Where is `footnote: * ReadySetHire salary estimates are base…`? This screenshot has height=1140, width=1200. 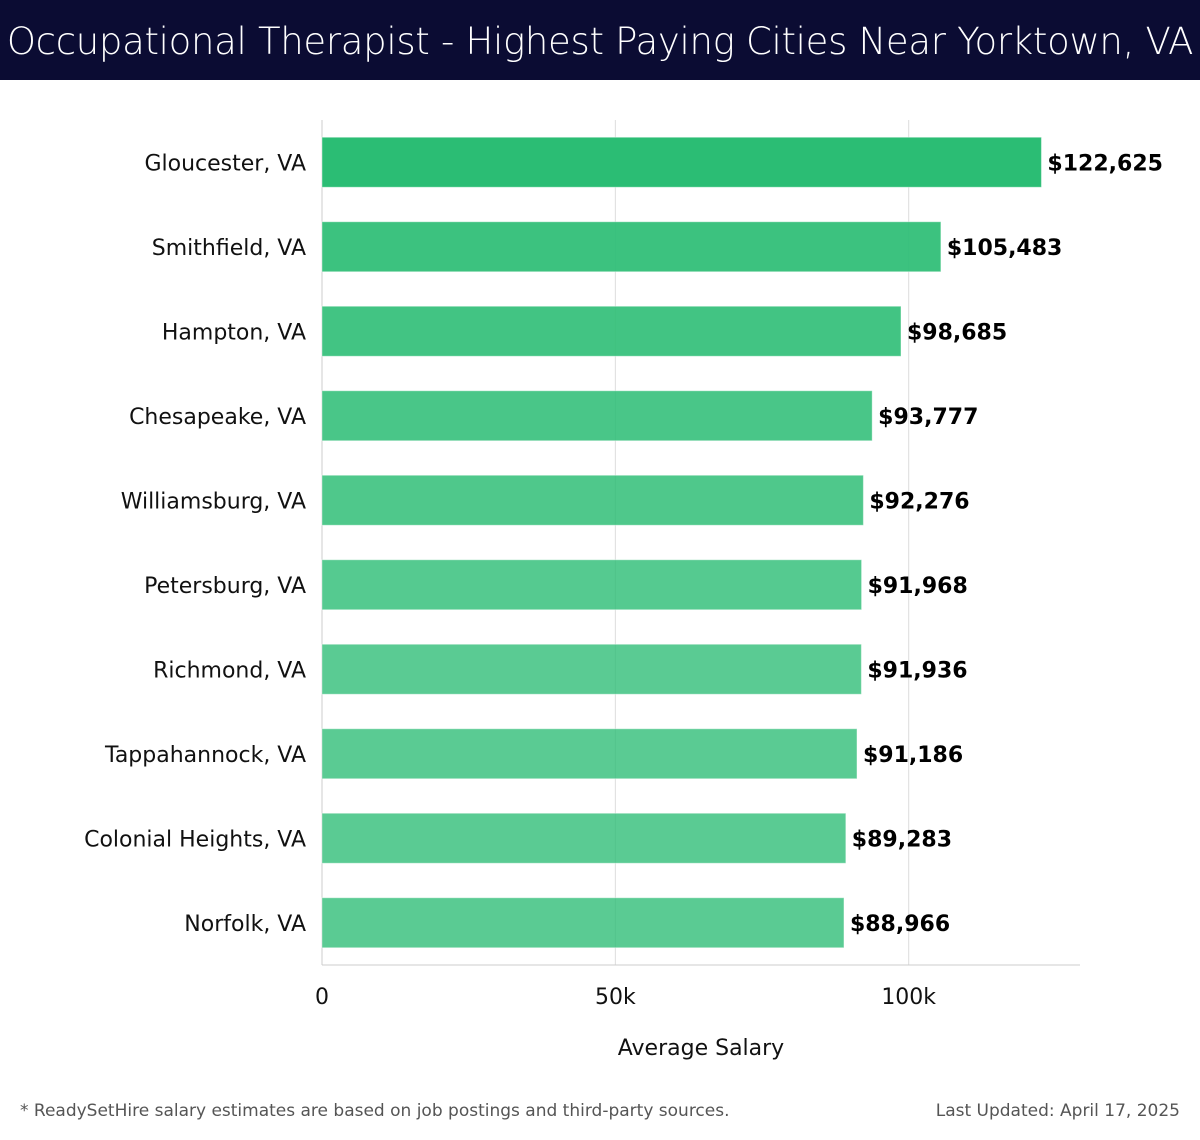
footnote: * ReadySetHire salary estimates are base… is located at coordinates (375, 1111).